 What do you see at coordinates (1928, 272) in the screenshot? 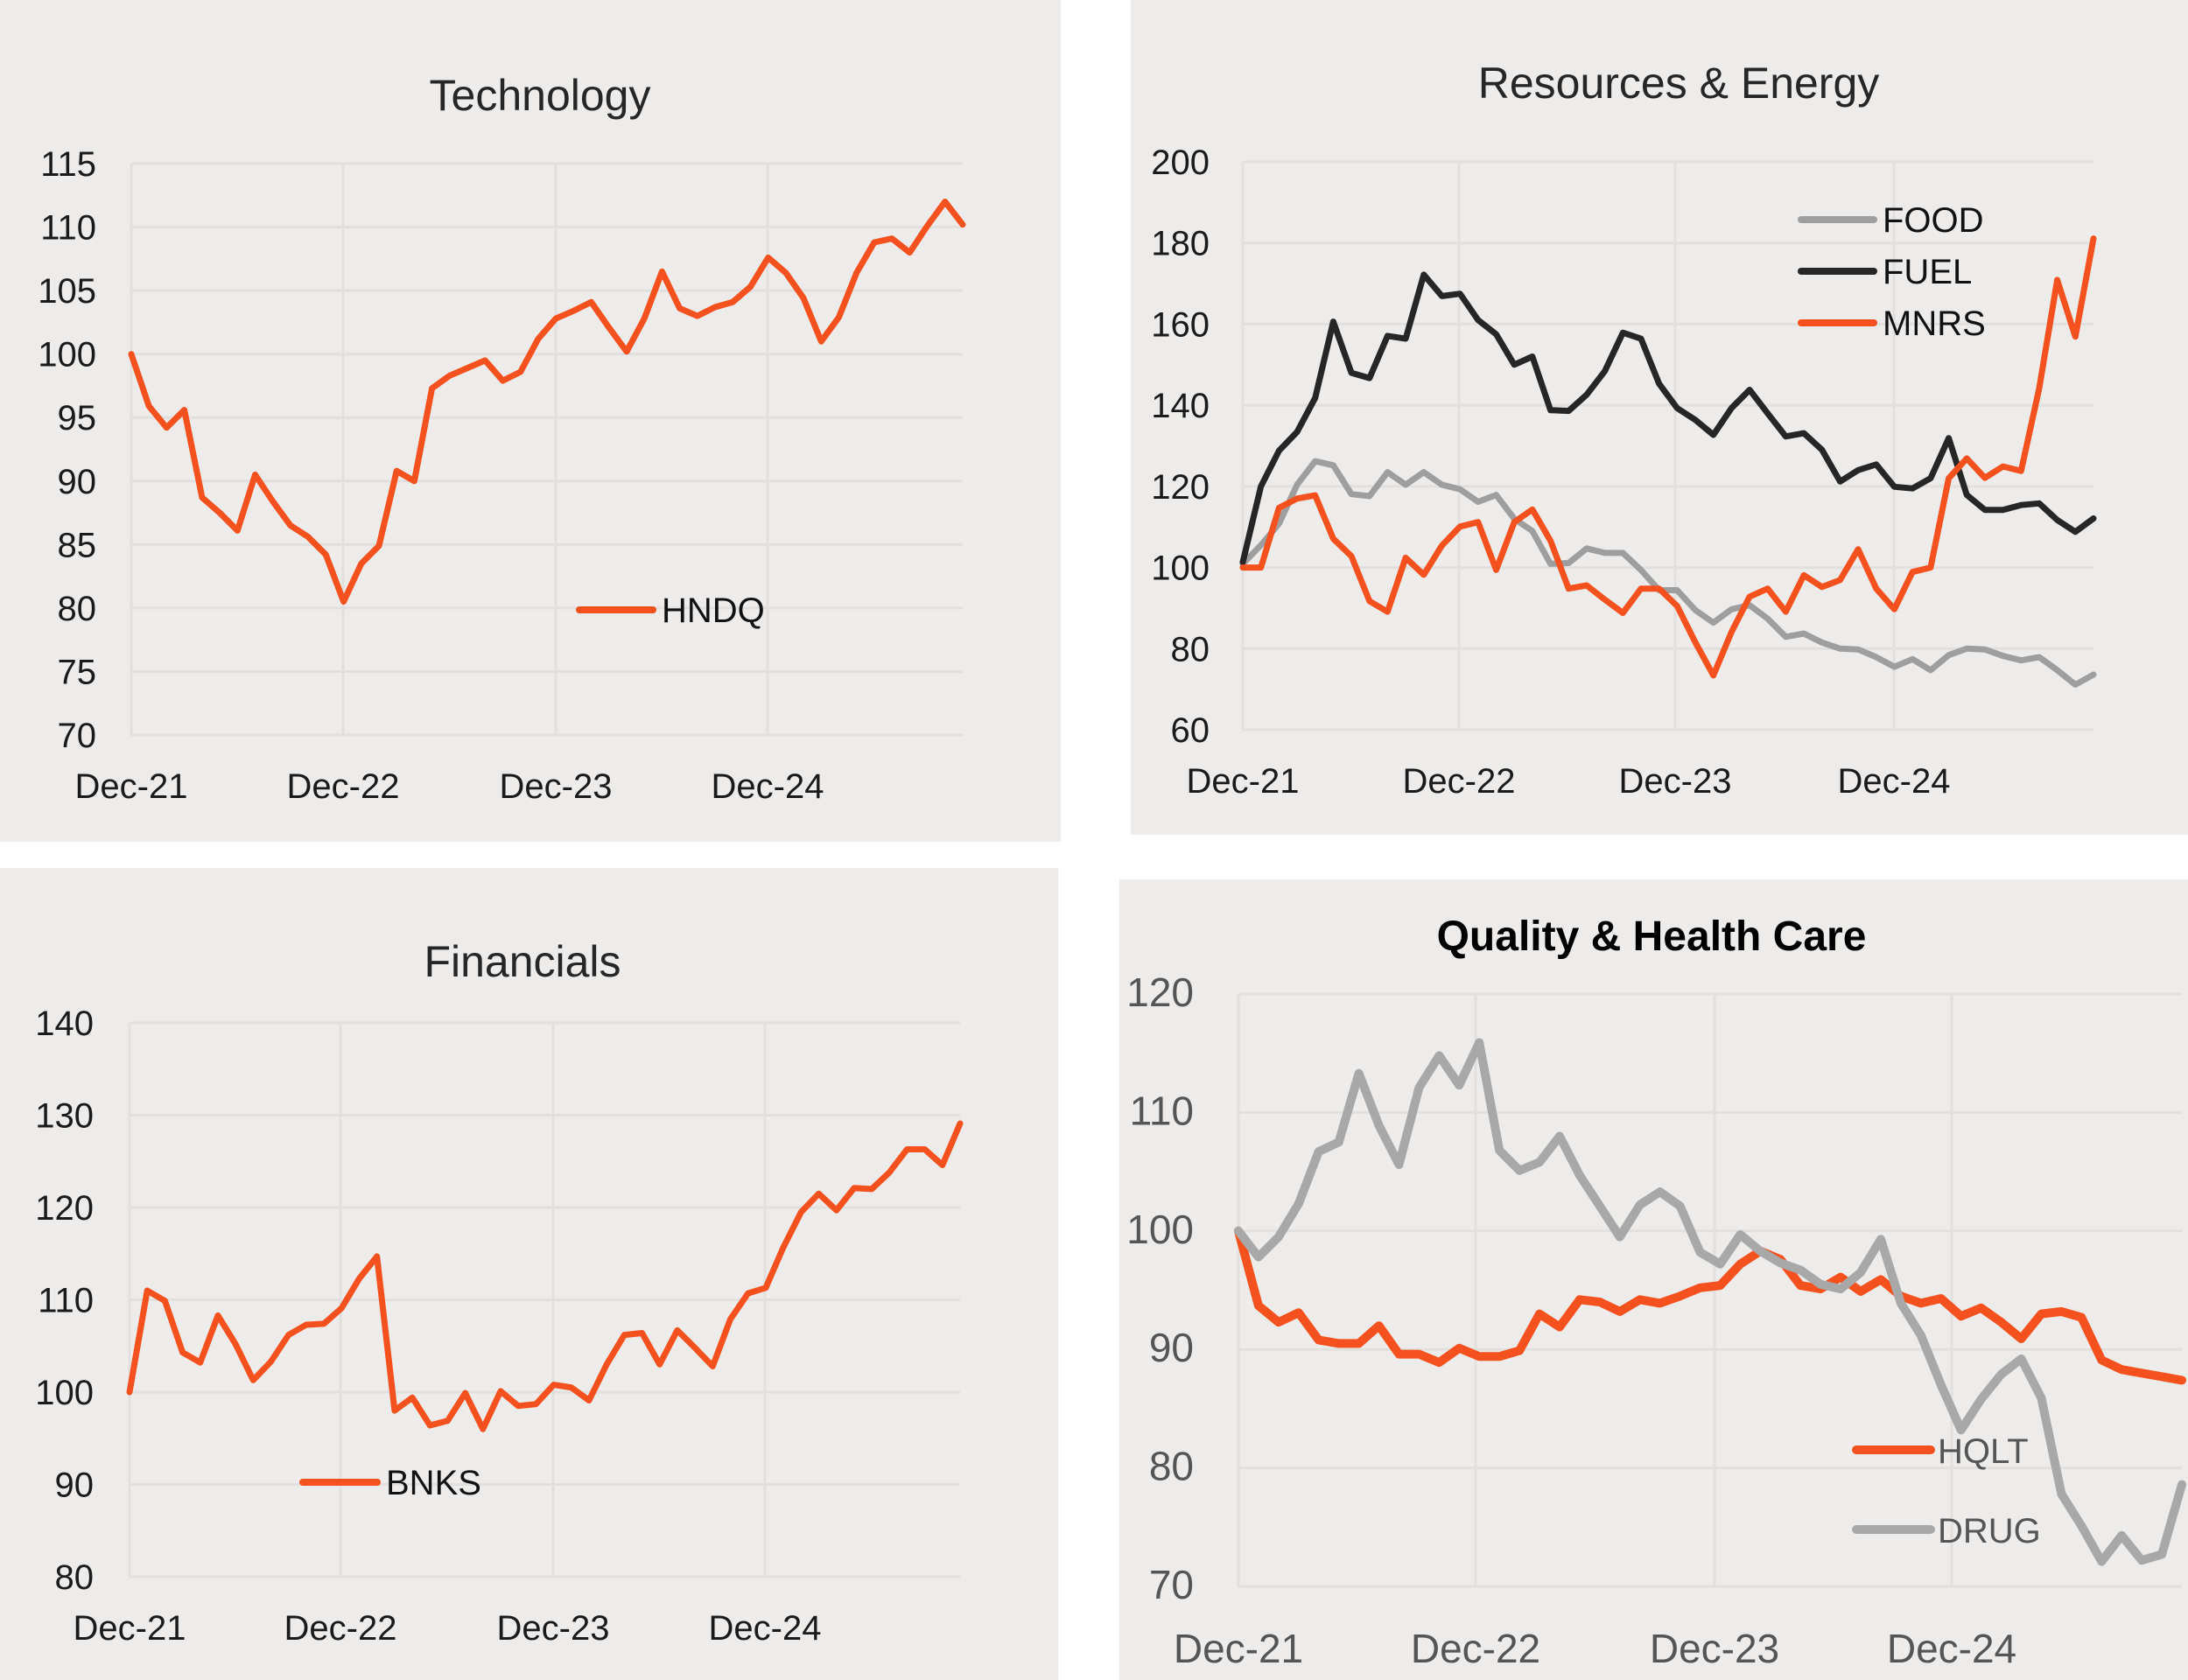
I see `legend-label-fuel: FUEL` at bounding box center [1928, 272].